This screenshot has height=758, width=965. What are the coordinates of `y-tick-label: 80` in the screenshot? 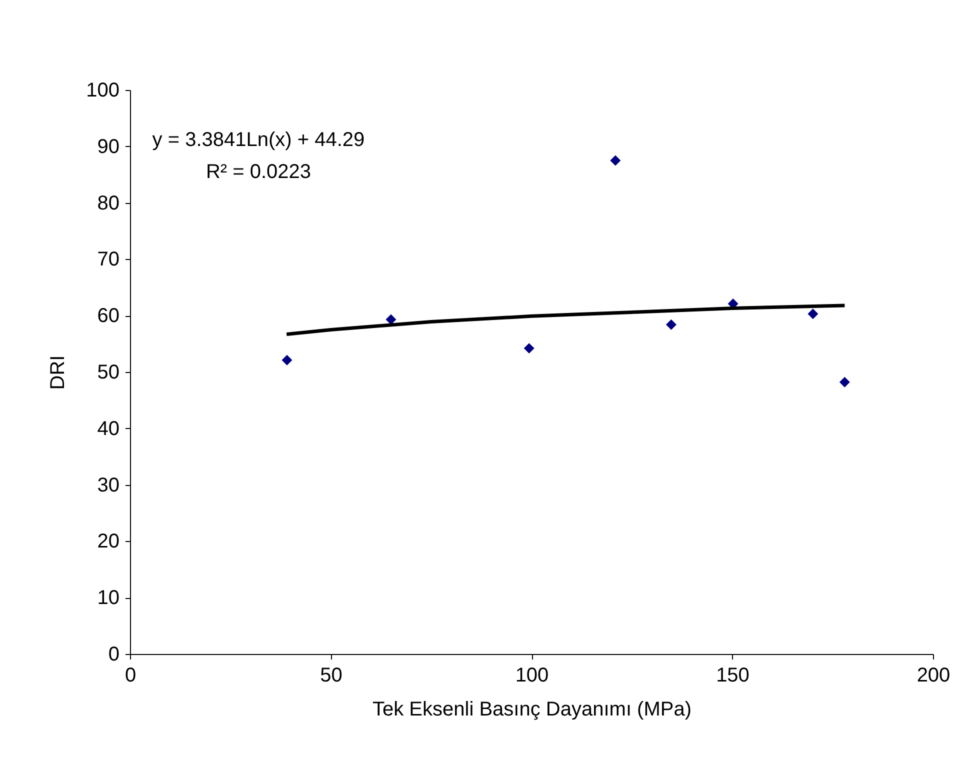 It's located at (108, 203).